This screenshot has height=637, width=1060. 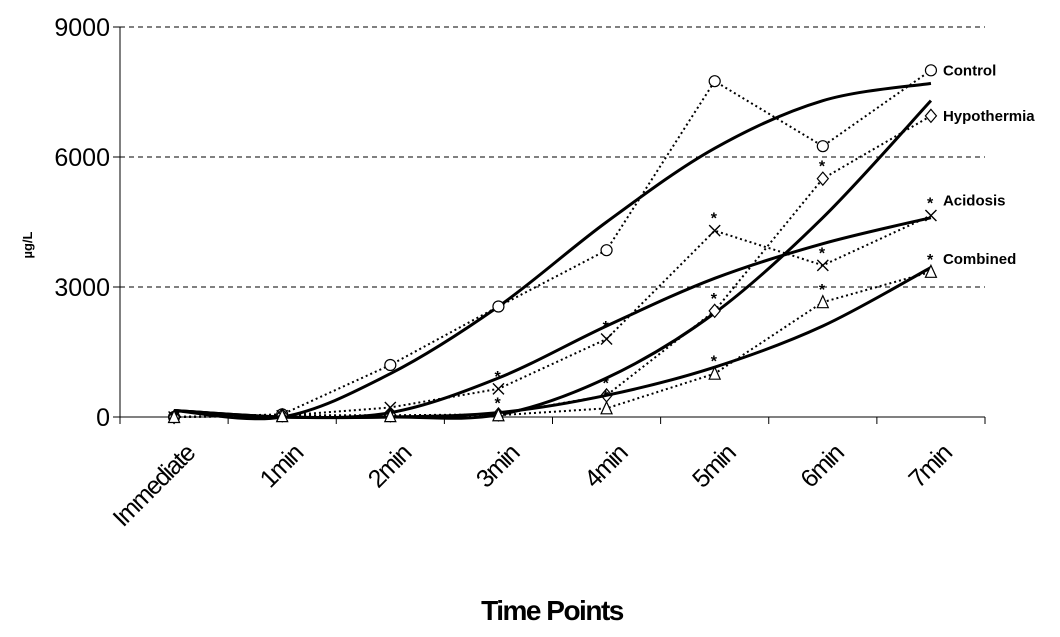 What do you see at coordinates (282, 466) in the screenshot?
I see `x-tick-label: 1min` at bounding box center [282, 466].